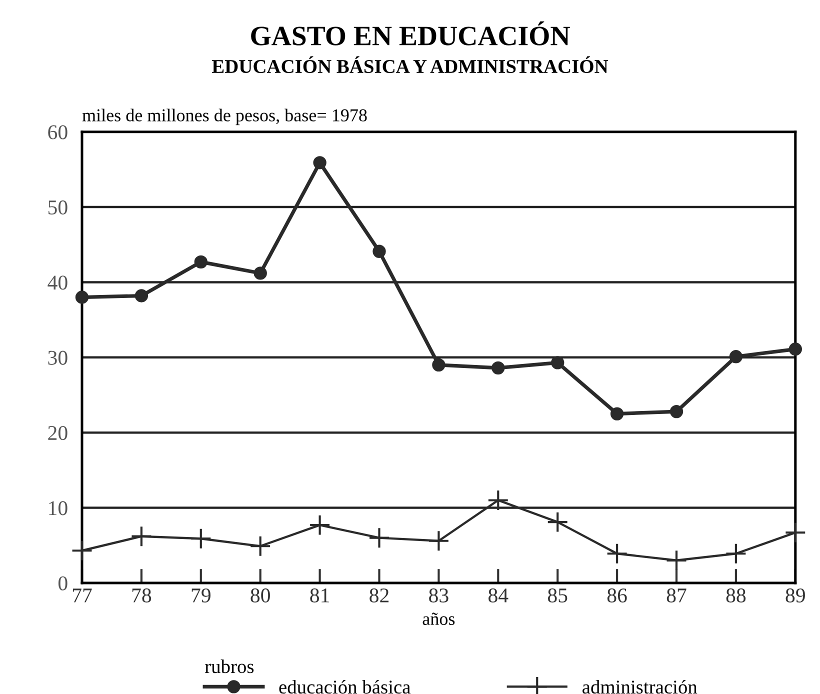 Image resolution: width=820 pixels, height=694 pixels. Describe the element at coordinates (58, 207) in the screenshot. I see `y-tick-label: 50` at that location.